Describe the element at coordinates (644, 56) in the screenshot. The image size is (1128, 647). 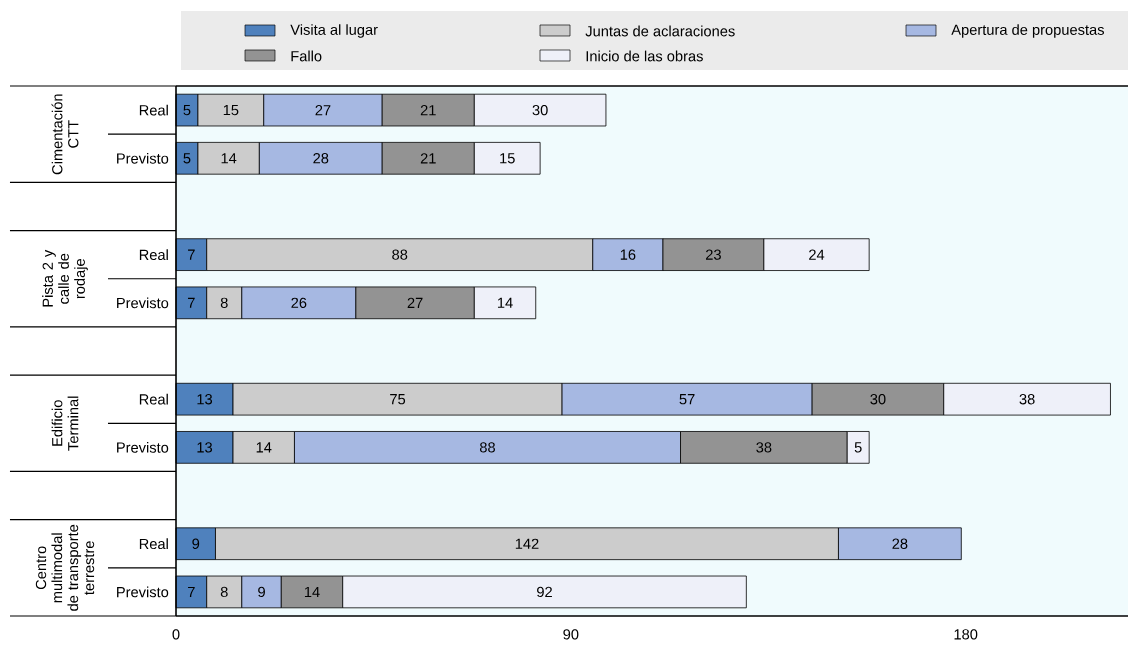
I see `legend-label: Inicio de las obras` at that location.